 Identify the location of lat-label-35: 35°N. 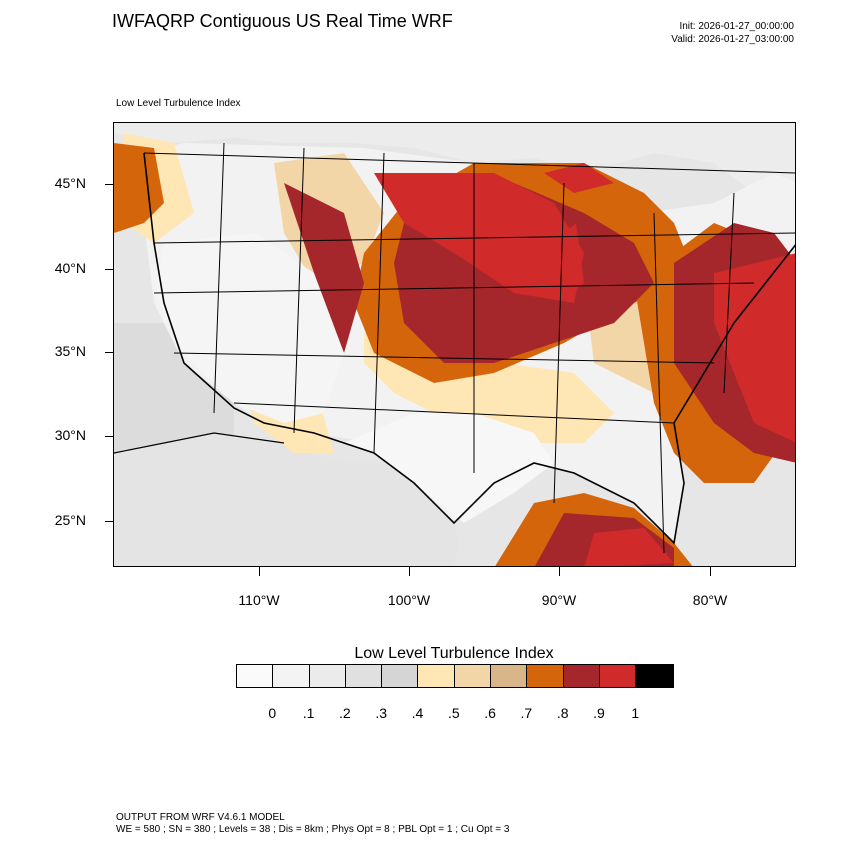
(70, 351).